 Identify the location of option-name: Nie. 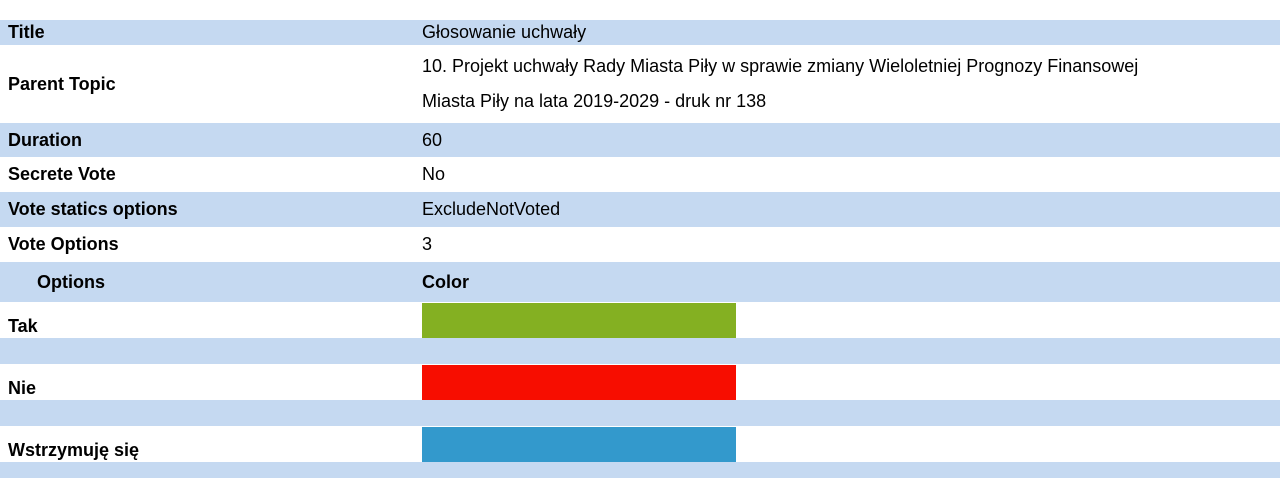
(22, 388).